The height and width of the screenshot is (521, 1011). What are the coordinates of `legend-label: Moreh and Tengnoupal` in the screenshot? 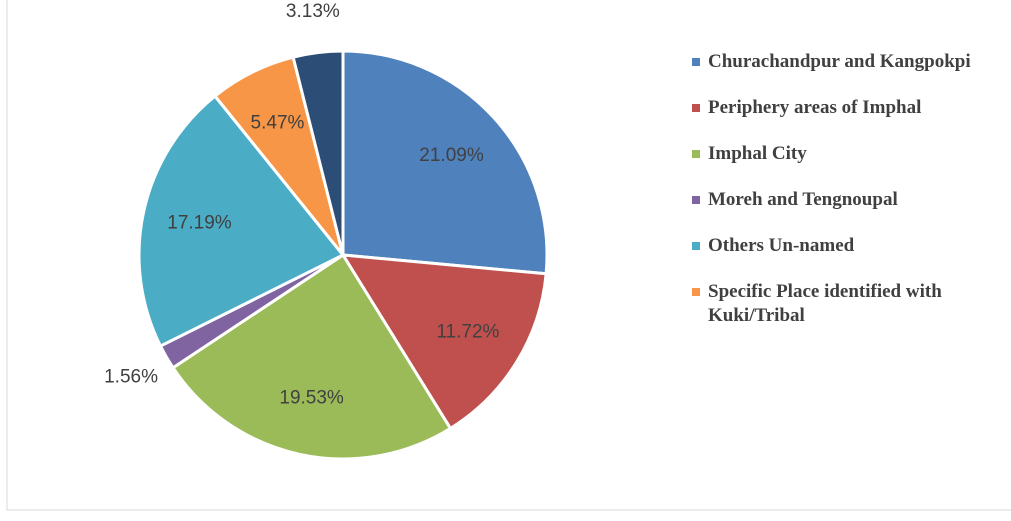 It's located at (803, 199).